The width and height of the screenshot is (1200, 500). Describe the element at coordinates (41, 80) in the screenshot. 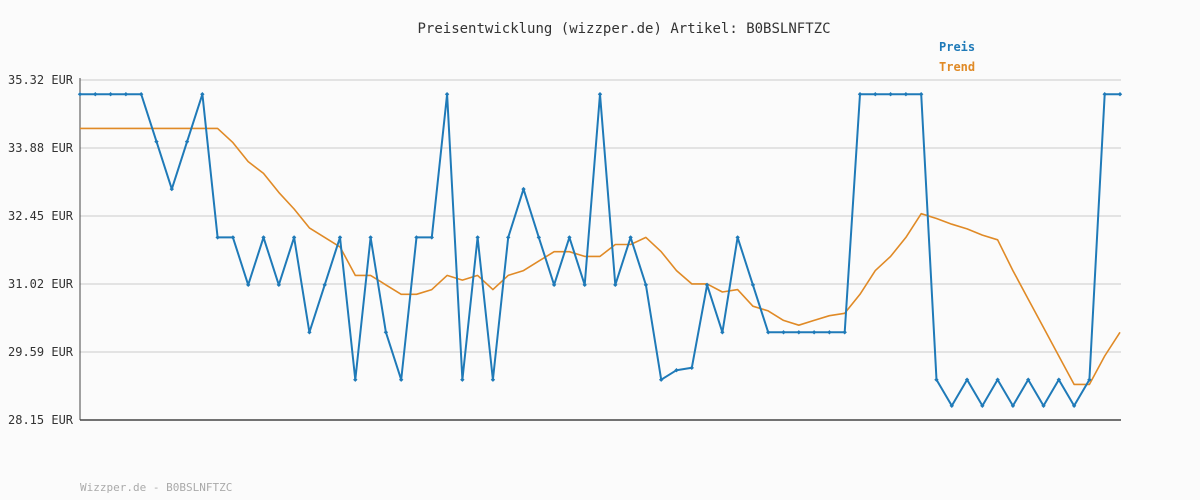

I see `y-tick-label: 35.32 EUR` at that location.